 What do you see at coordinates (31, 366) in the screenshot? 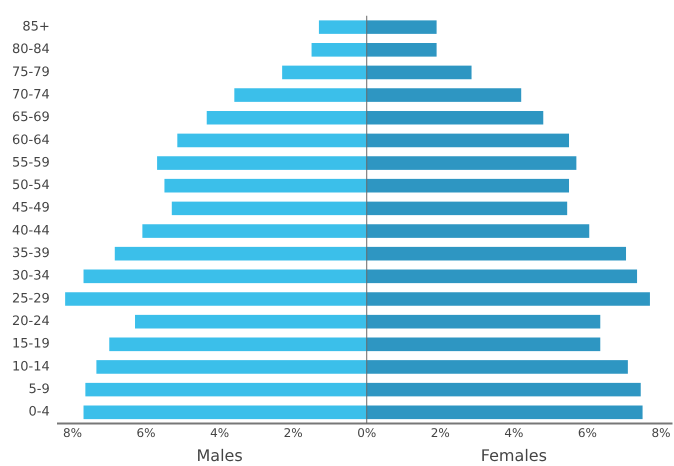
I see `y-tick-label: 10-14` at bounding box center [31, 366].